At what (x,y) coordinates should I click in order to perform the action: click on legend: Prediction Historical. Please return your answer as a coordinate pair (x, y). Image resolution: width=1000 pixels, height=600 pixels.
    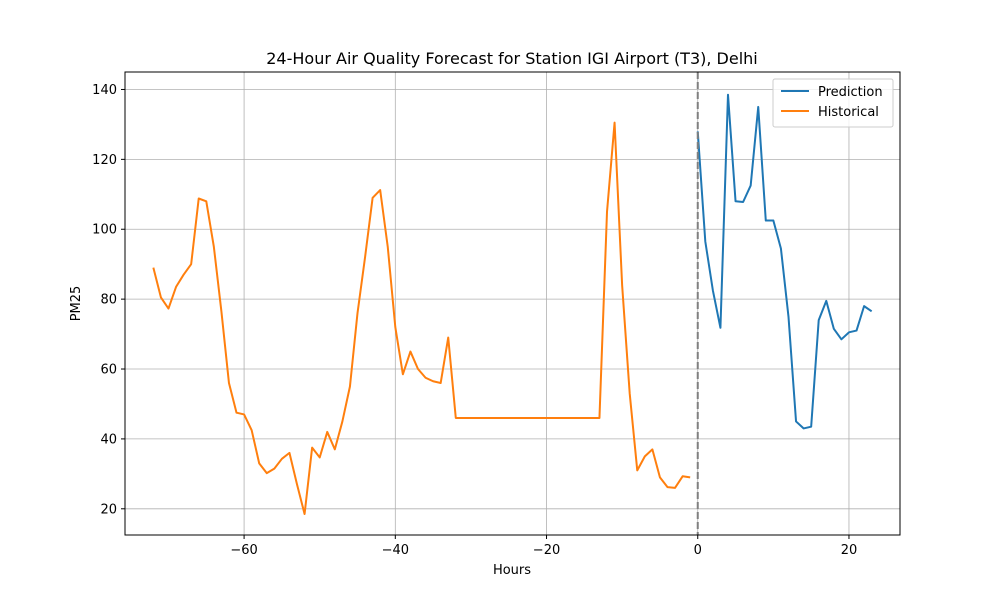
    Looking at the image, I should click on (833, 103).